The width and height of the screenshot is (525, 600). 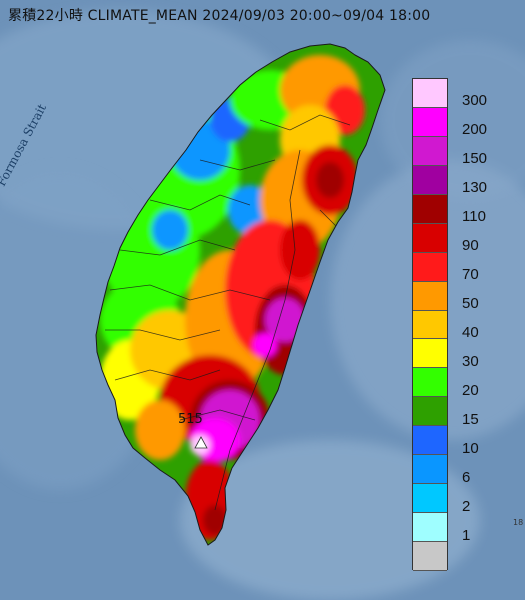 What do you see at coordinates (475, 159) in the screenshot?
I see `legend-label: 150` at bounding box center [475, 159].